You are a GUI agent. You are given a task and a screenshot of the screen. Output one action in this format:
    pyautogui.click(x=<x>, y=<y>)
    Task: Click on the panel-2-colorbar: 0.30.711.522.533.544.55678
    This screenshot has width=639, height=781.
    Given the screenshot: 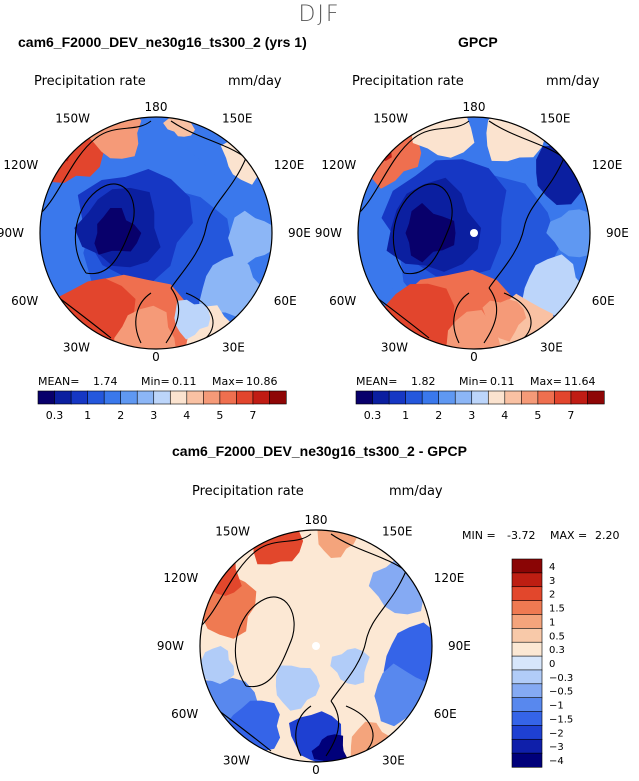 What is the action you would take?
    pyautogui.click(x=480, y=406)
    